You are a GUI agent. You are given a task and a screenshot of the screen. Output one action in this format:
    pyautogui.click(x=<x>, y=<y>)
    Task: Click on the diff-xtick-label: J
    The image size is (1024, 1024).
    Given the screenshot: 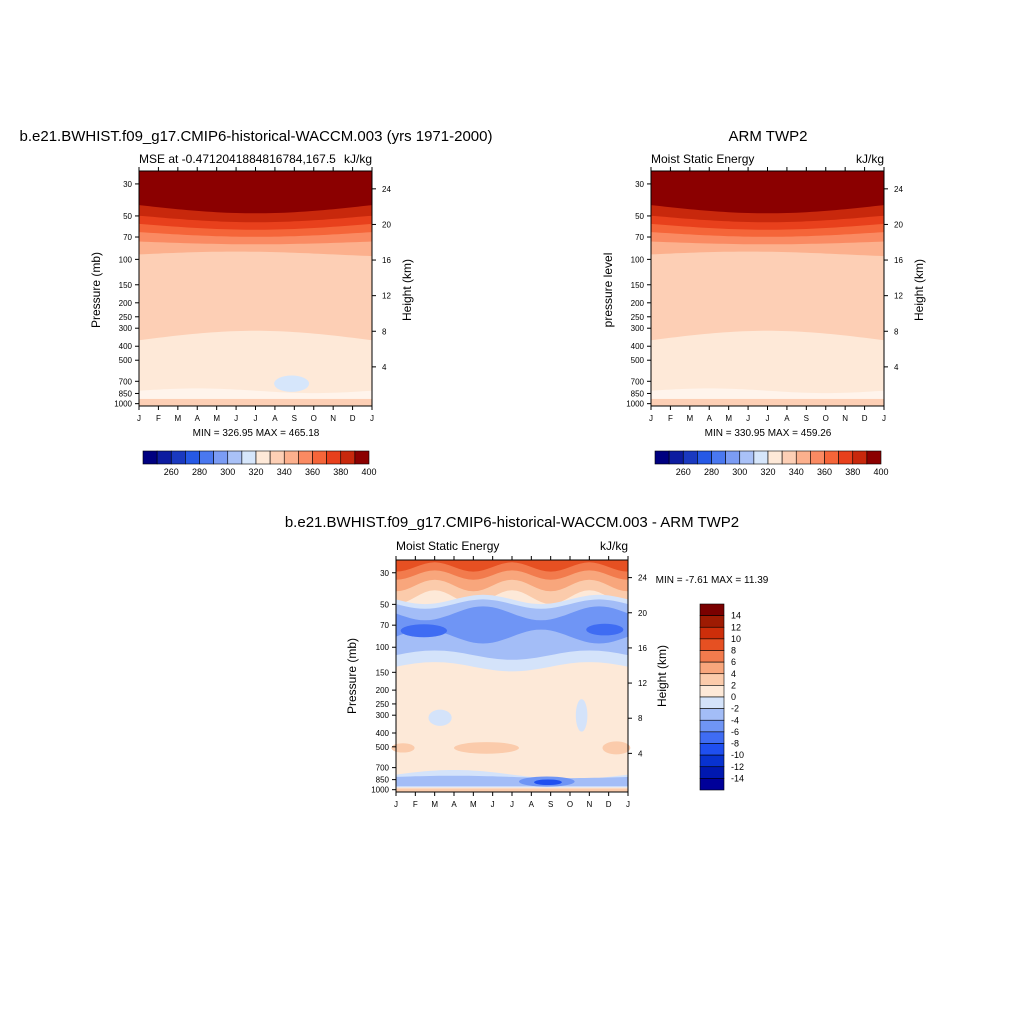 What is the action you would take?
    pyautogui.click(x=628, y=804)
    